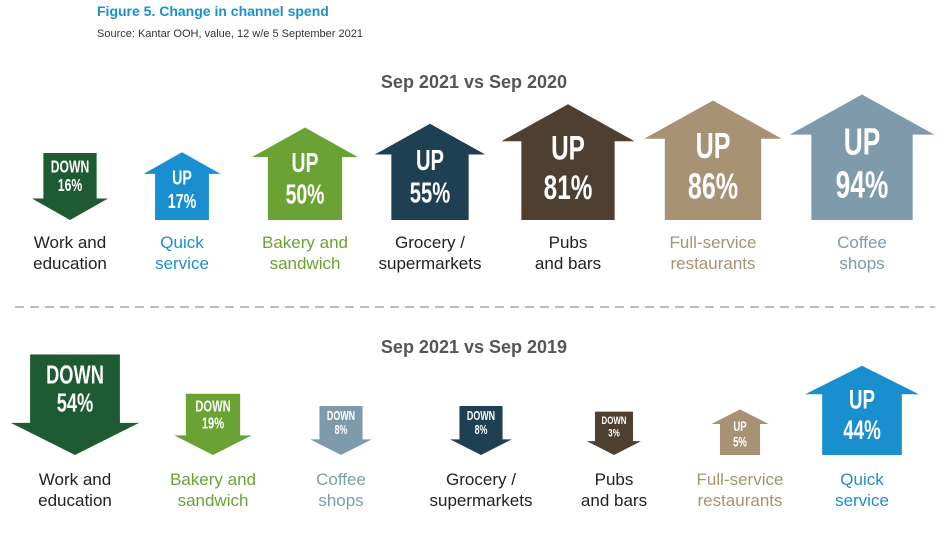  Describe the element at coordinates (740, 442) in the screenshot. I see `value-label: 5%` at that location.